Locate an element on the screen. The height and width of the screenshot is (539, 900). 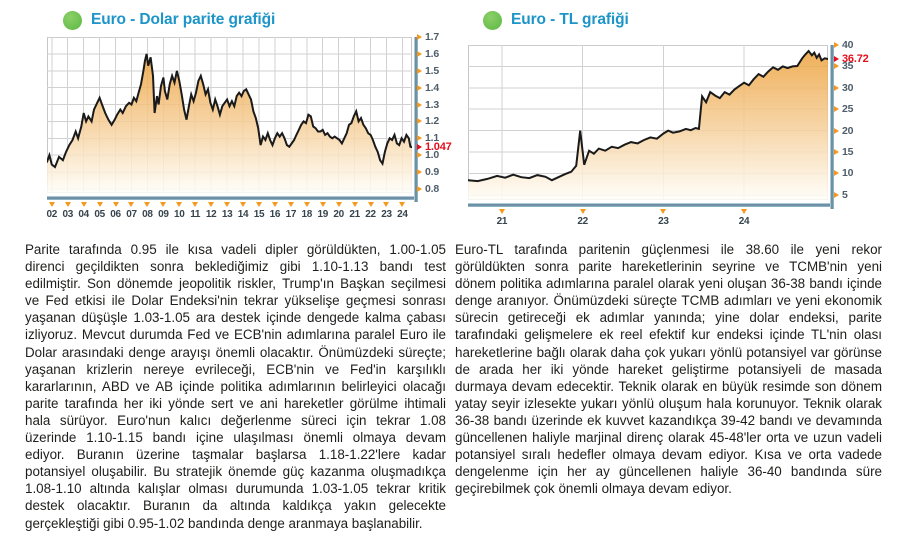
x-axis-tick-label: 06 is located at coordinates (116, 211).